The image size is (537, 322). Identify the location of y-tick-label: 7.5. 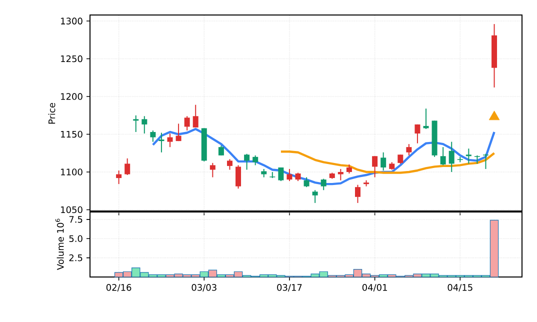
(75, 219).